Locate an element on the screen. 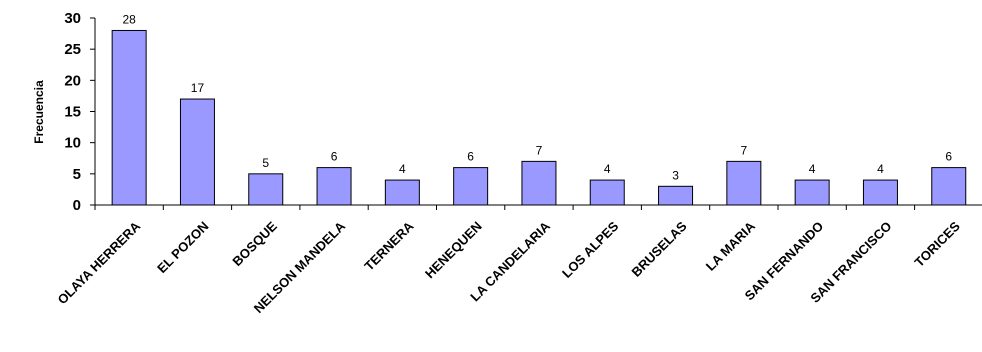 The image size is (982, 352). y-tick-label: 5 is located at coordinates (77, 174).